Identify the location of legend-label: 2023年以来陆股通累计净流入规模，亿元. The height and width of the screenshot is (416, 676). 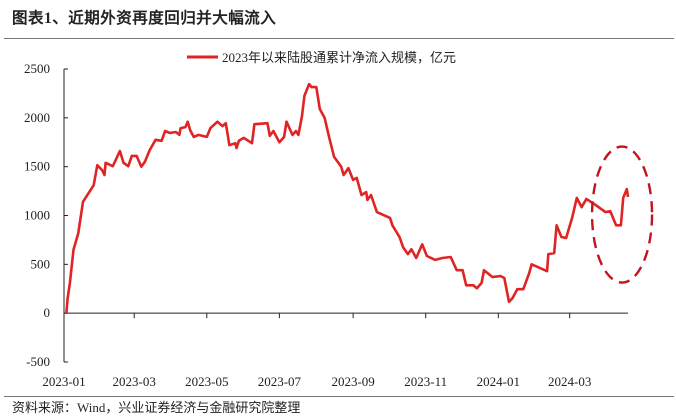
(339, 57).